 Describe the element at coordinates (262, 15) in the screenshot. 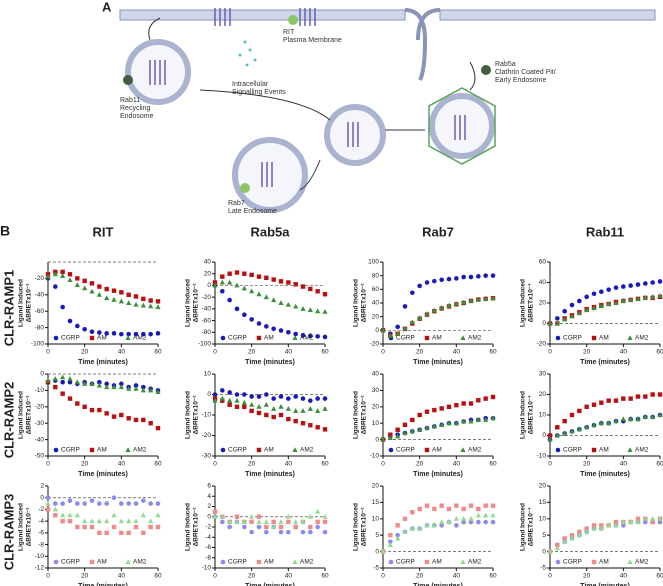

I see `plasma-membrane` at that location.